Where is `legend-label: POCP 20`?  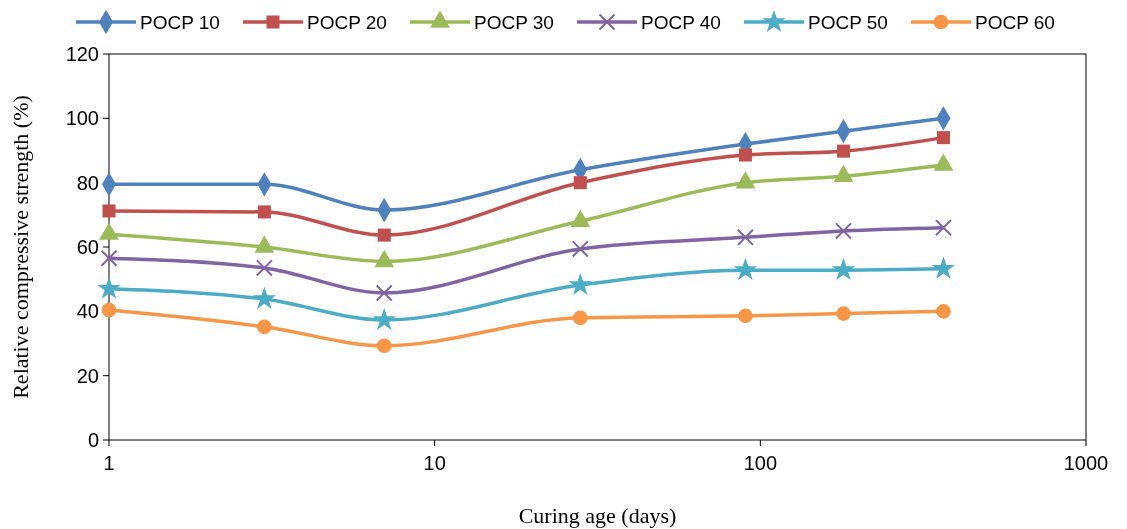 legend-label: POCP 20 is located at coordinates (347, 22).